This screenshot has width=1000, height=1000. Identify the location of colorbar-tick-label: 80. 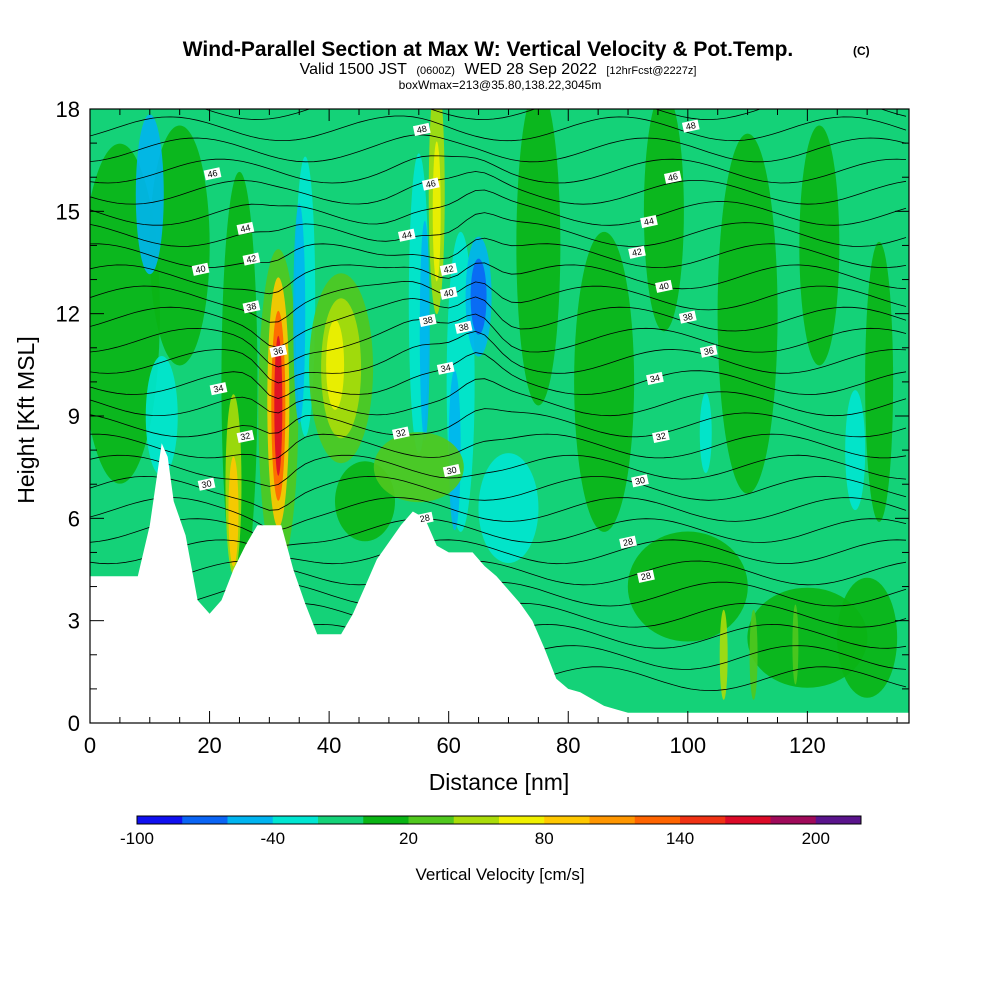
(544, 838).